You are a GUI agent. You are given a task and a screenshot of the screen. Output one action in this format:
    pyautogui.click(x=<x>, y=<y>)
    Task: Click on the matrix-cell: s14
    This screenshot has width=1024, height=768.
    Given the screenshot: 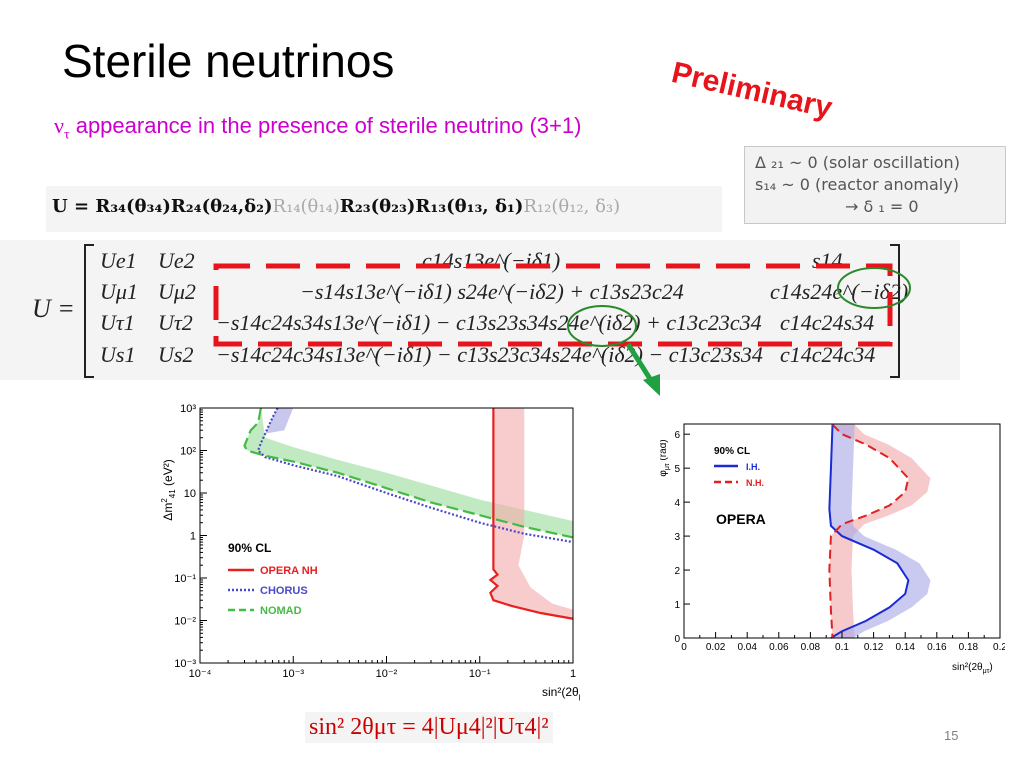 What is the action you would take?
    pyautogui.click(x=827, y=260)
    